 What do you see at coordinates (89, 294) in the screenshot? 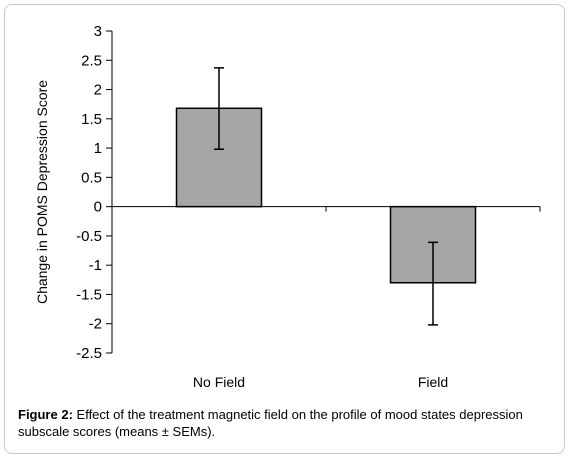
I see `y-tick-label: -1.5` at bounding box center [89, 294].